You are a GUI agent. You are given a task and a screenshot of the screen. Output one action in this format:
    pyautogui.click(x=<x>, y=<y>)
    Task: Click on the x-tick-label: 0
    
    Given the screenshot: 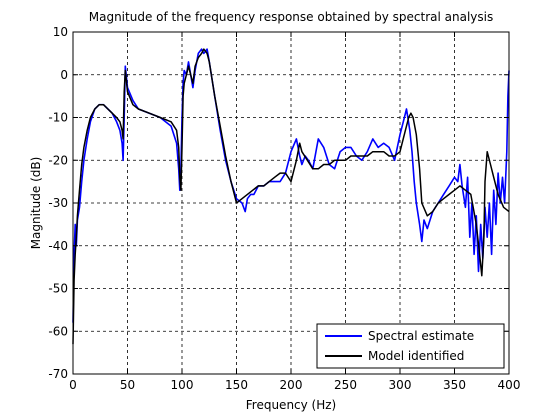 What is the action you would take?
    pyautogui.click(x=73, y=385)
    